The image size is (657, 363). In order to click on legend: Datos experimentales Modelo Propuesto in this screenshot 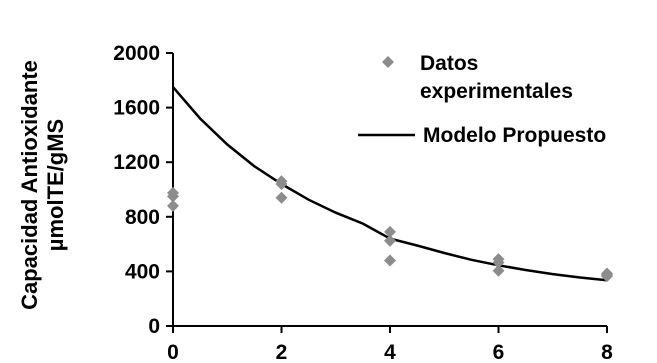, I will do `click(482, 99)`.